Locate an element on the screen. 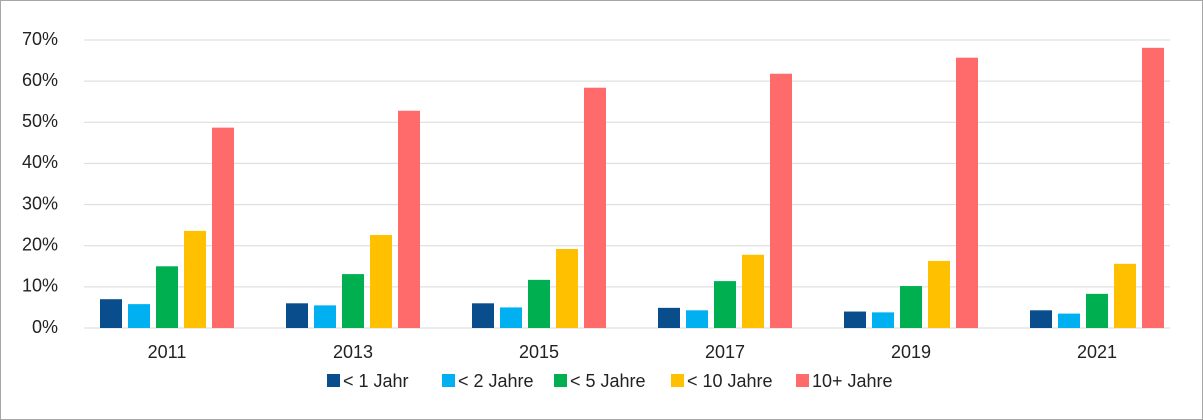 The image size is (1203, 420). y-tick-label: 30% is located at coordinates (40, 203).